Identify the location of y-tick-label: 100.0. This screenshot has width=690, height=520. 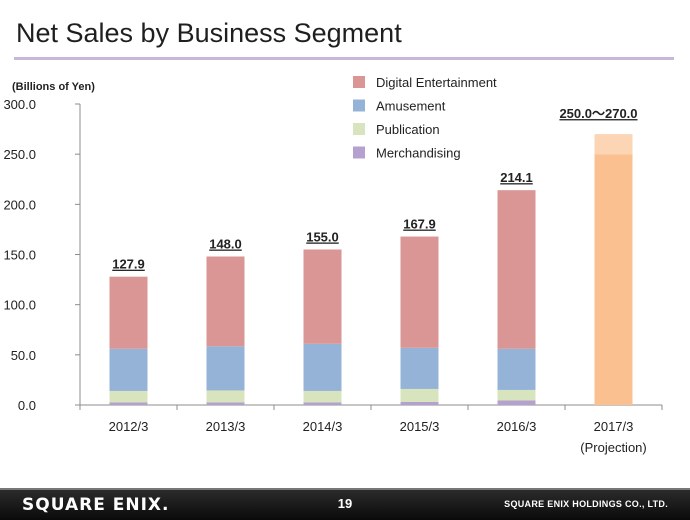
(19, 305).